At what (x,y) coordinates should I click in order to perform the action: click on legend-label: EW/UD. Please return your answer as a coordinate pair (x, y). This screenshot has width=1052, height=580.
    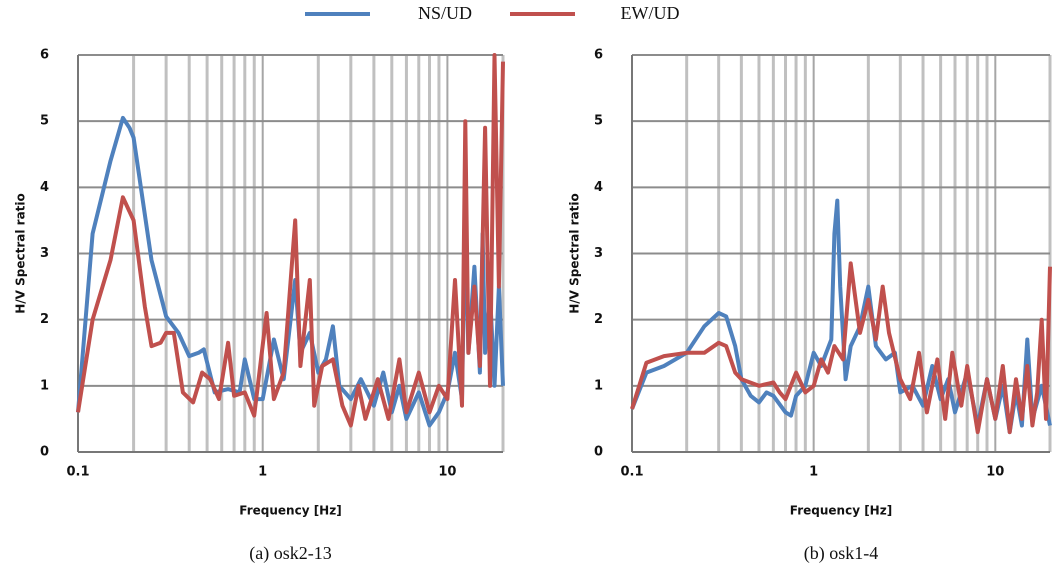
    Looking at the image, I should click on (650, 13).